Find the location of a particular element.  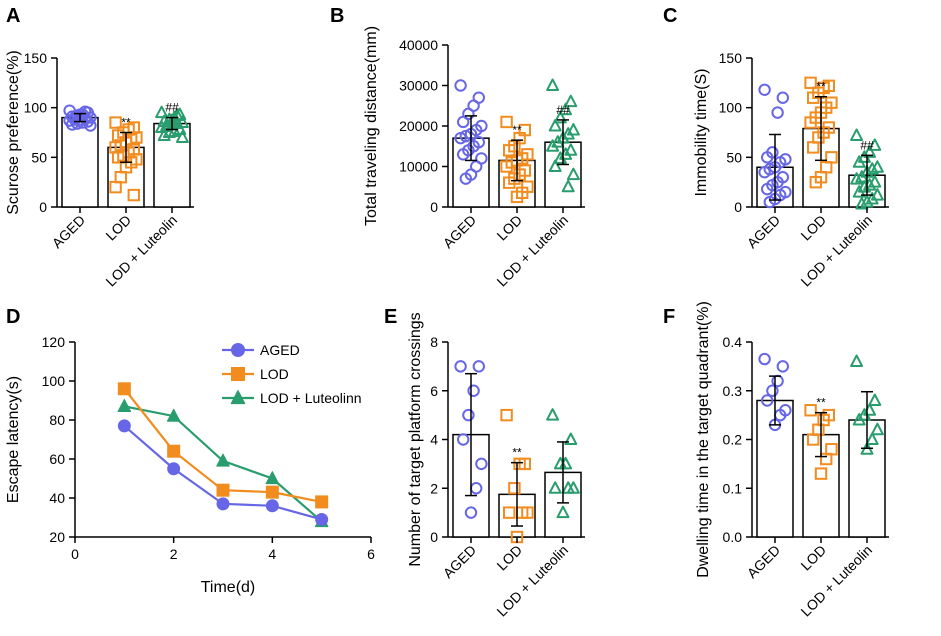

panel-label-a: A is located at coordinates (13, 16).